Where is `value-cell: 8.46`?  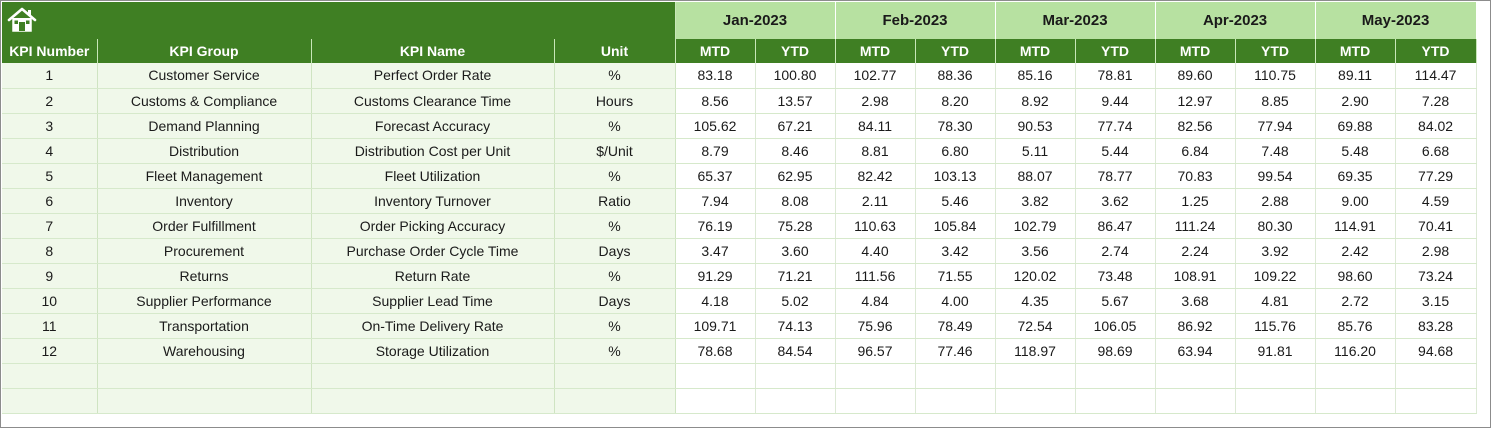
value-cell: 8.46 is located at coordinates (795, 151).